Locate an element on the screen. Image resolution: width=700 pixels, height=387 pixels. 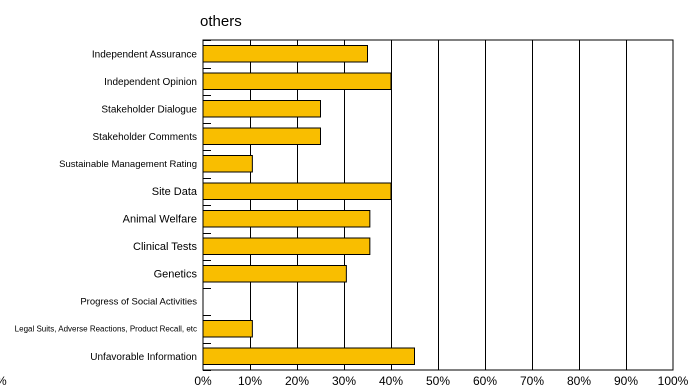
category-label: Unfavorable Information is located at coordinates (143, 357).